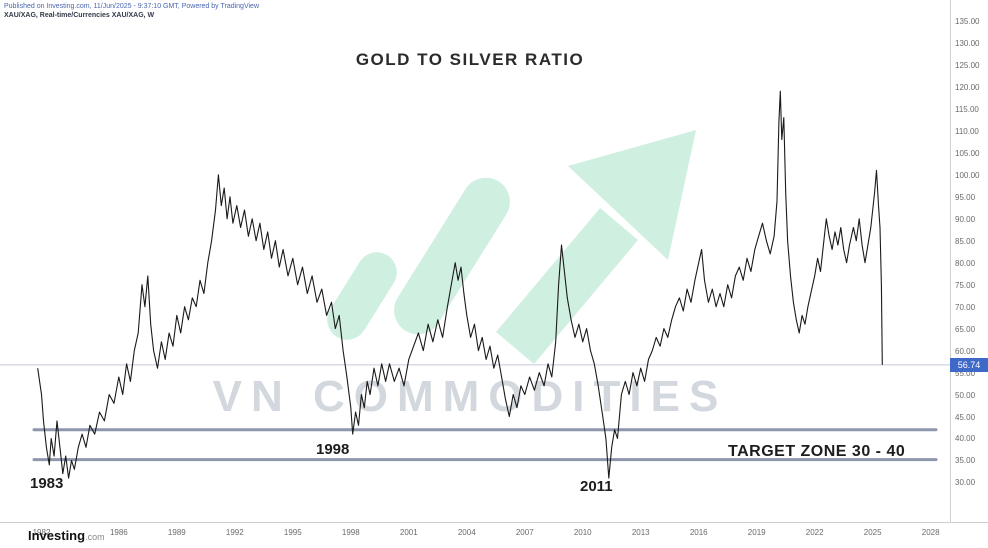 The height and width of the screenshot is (548, 988). What do you see at coordinates (470, 59) in the screenshot?
I see `chart-title: GOLD TO SILVER RATIO` at bounding box center [470, 59].